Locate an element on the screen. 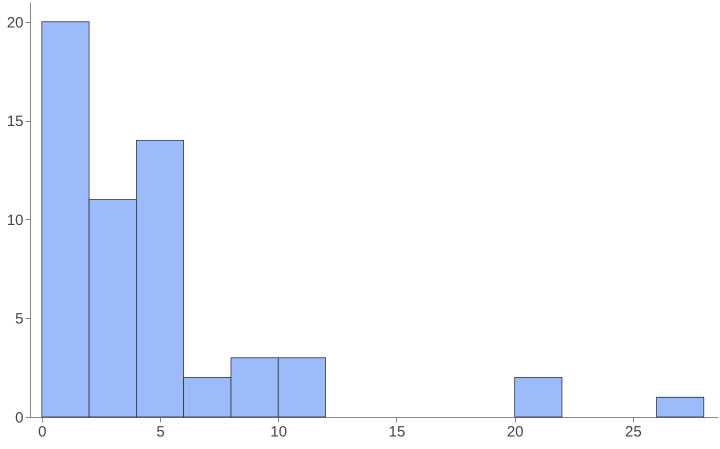 This screenshot has height=449, width=720. x-tick-label: 25 is located at coordinates (633, 432).